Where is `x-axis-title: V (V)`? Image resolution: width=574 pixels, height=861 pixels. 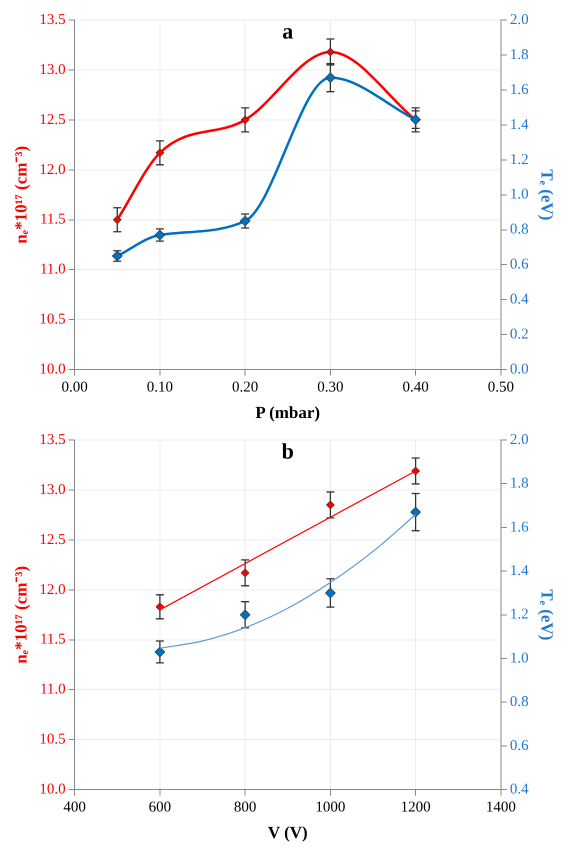
x-axis-title: V (V) is located at coordinates (288, 832).